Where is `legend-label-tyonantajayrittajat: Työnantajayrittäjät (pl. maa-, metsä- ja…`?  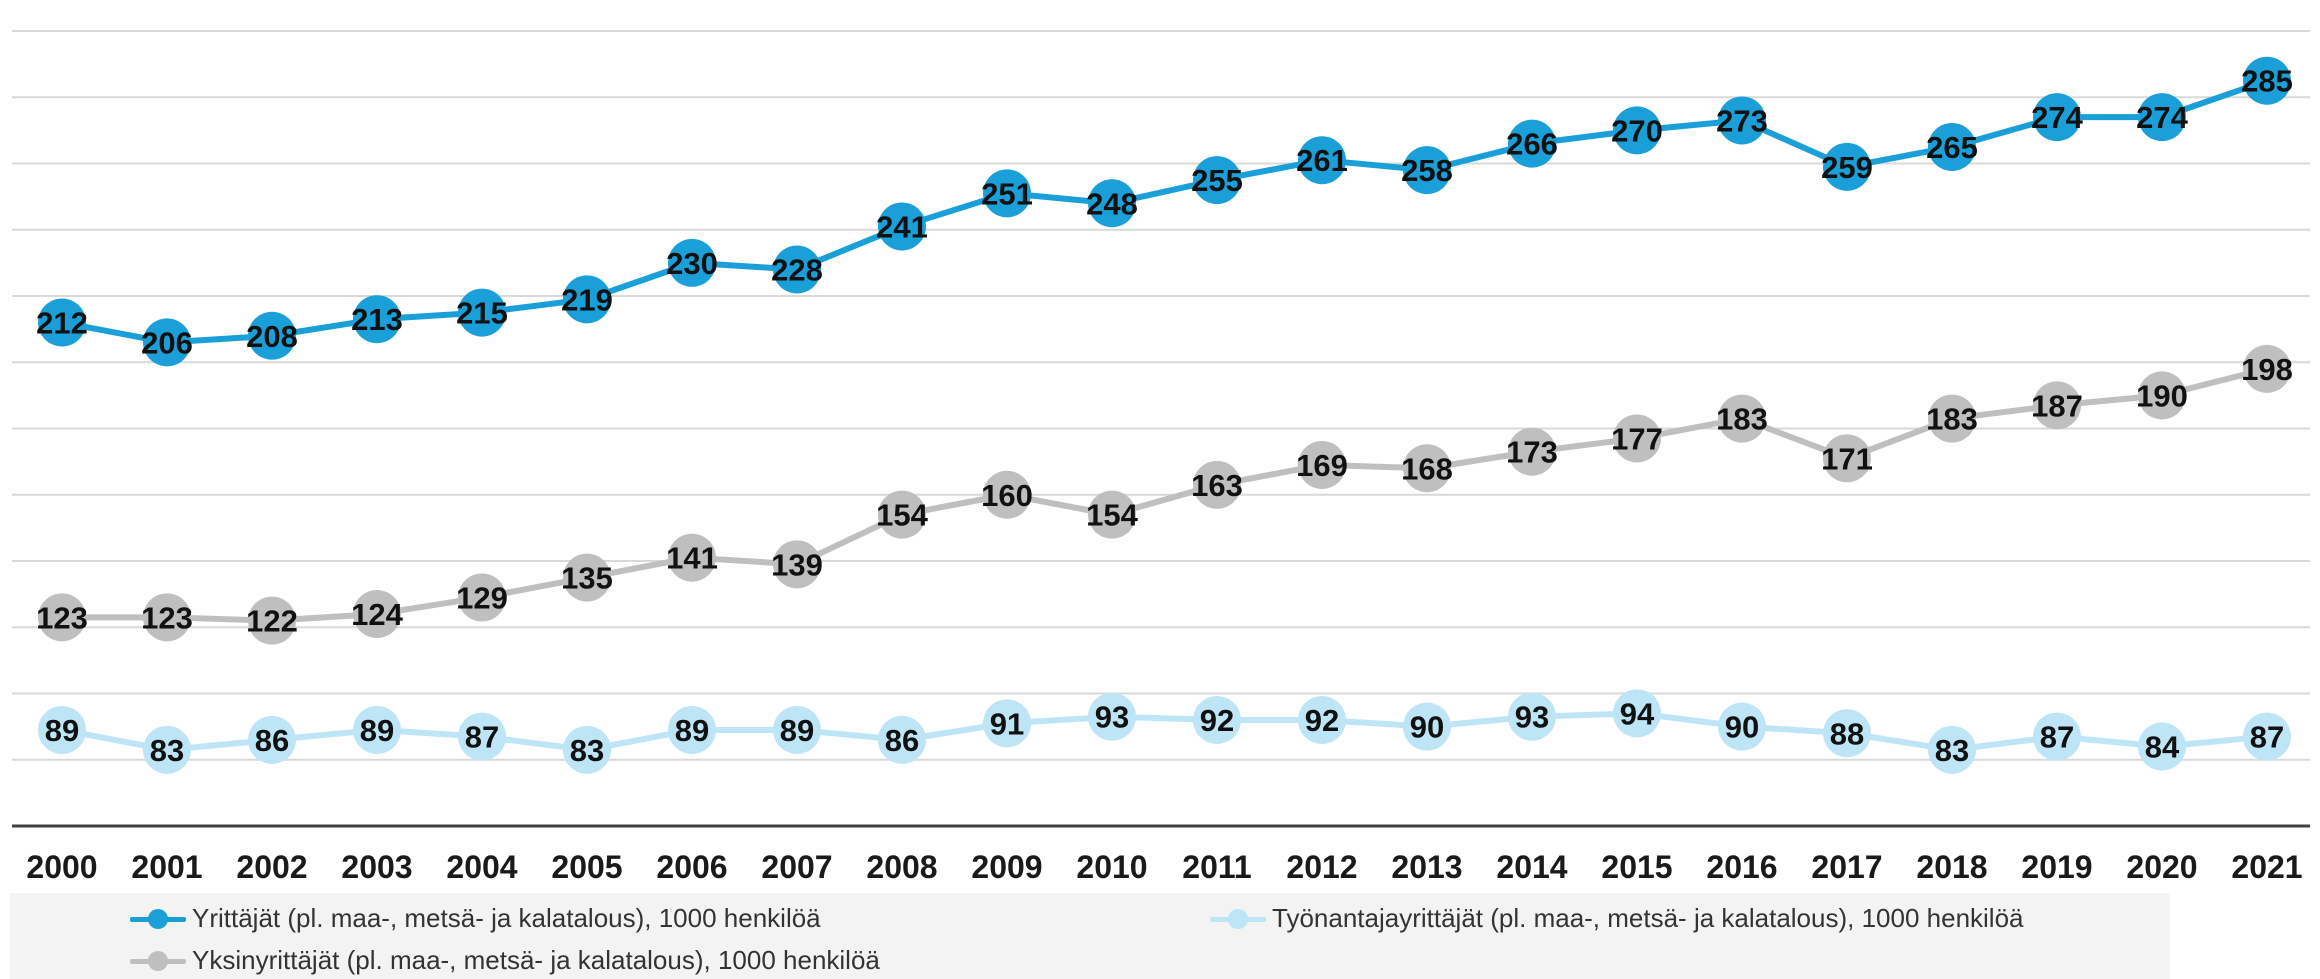 legend-label-tyonantajayrittajat: Työnantajayrittäjät (pl. maa-, metsä- ja… is located at coordinates (1648, 918).